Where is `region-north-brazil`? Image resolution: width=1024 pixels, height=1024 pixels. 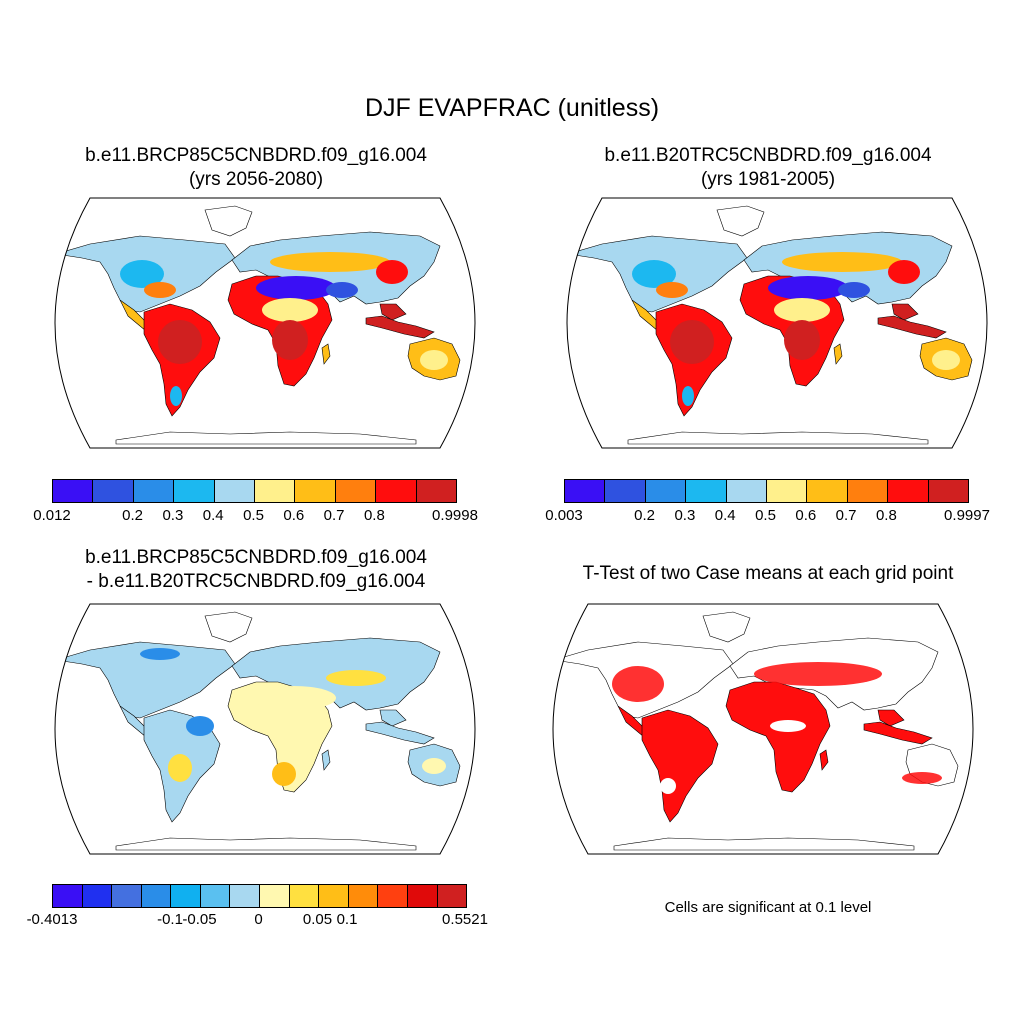
region-north-brazil is located at coordinates (200, 726).